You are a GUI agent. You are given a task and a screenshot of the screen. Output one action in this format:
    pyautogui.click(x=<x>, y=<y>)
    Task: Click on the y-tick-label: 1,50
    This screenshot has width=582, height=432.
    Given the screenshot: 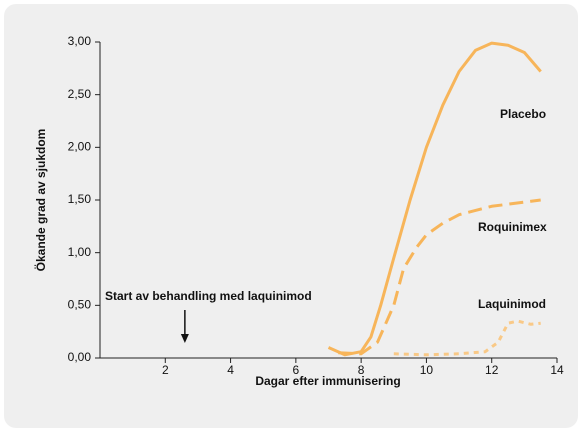 What is the action you would take?
    pyautogui.click(x=80, y=199)
    